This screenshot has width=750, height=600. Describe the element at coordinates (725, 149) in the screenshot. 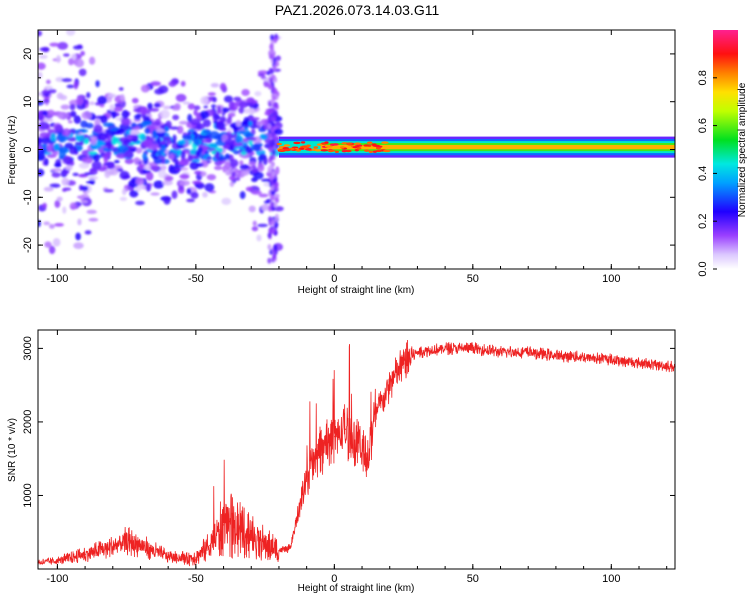

I see `colorbar-gradient` at that location.